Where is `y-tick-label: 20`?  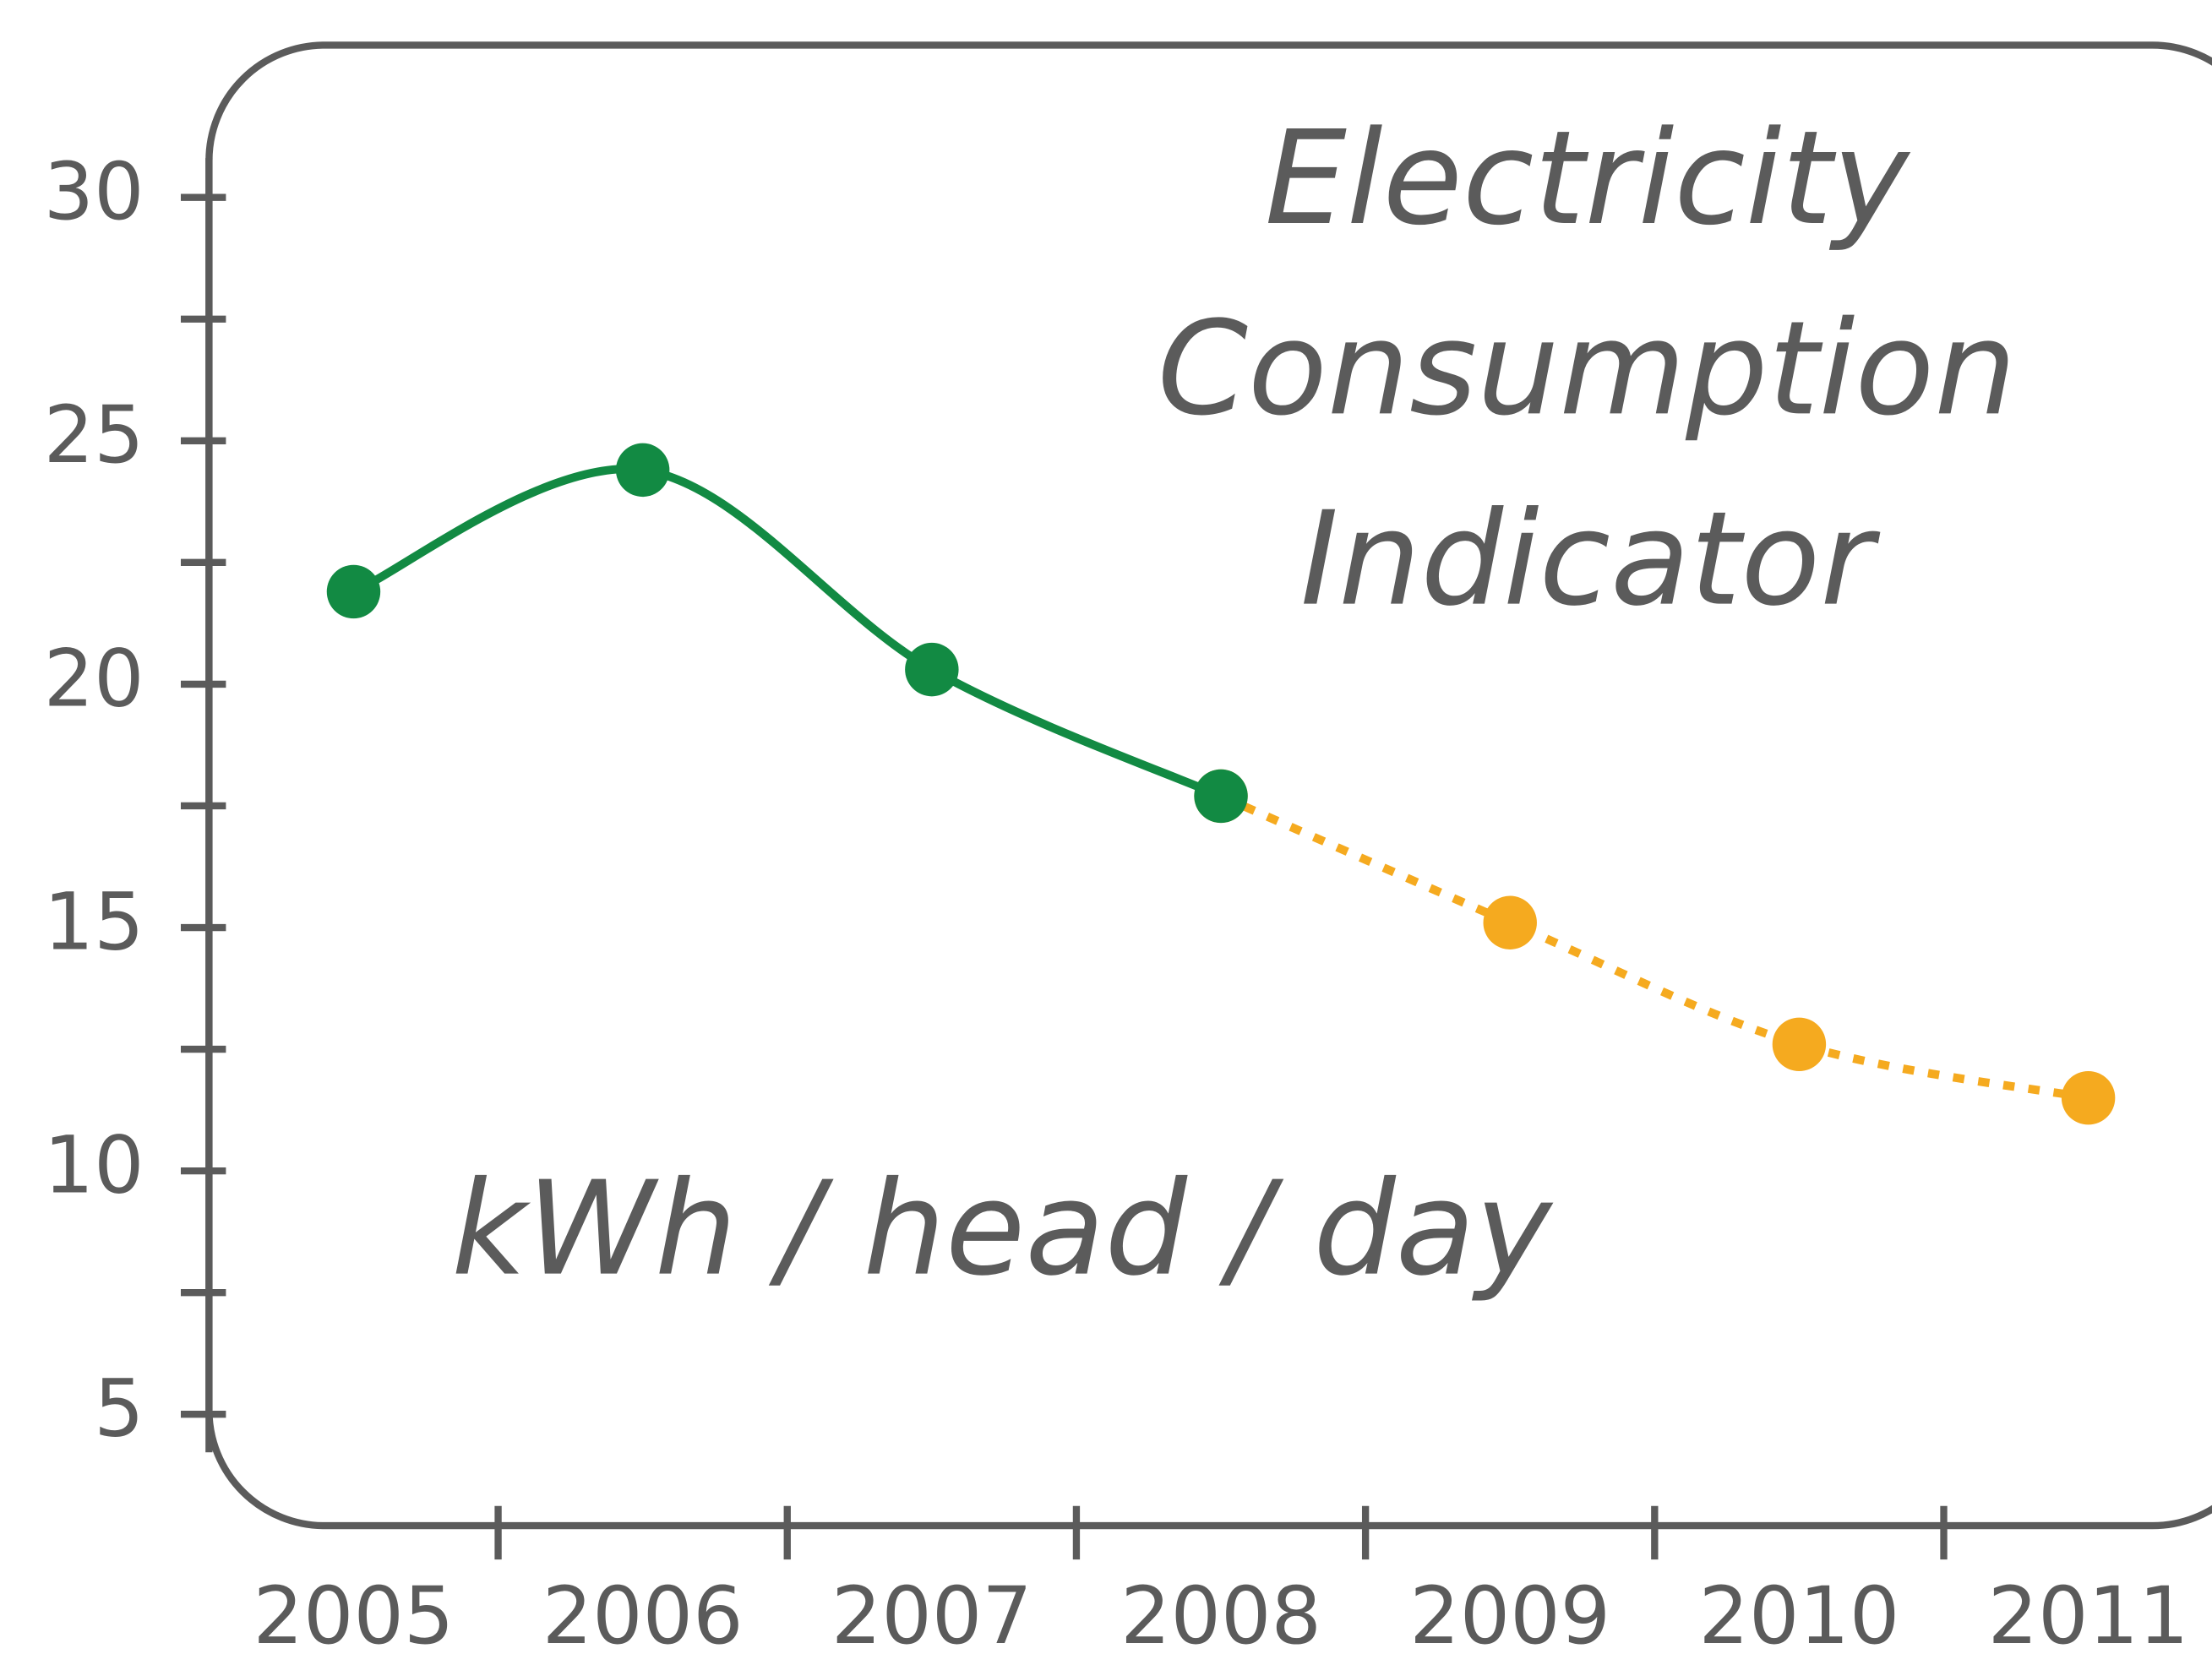 y-tick-label: 20 is located at coordinates (94, 679).